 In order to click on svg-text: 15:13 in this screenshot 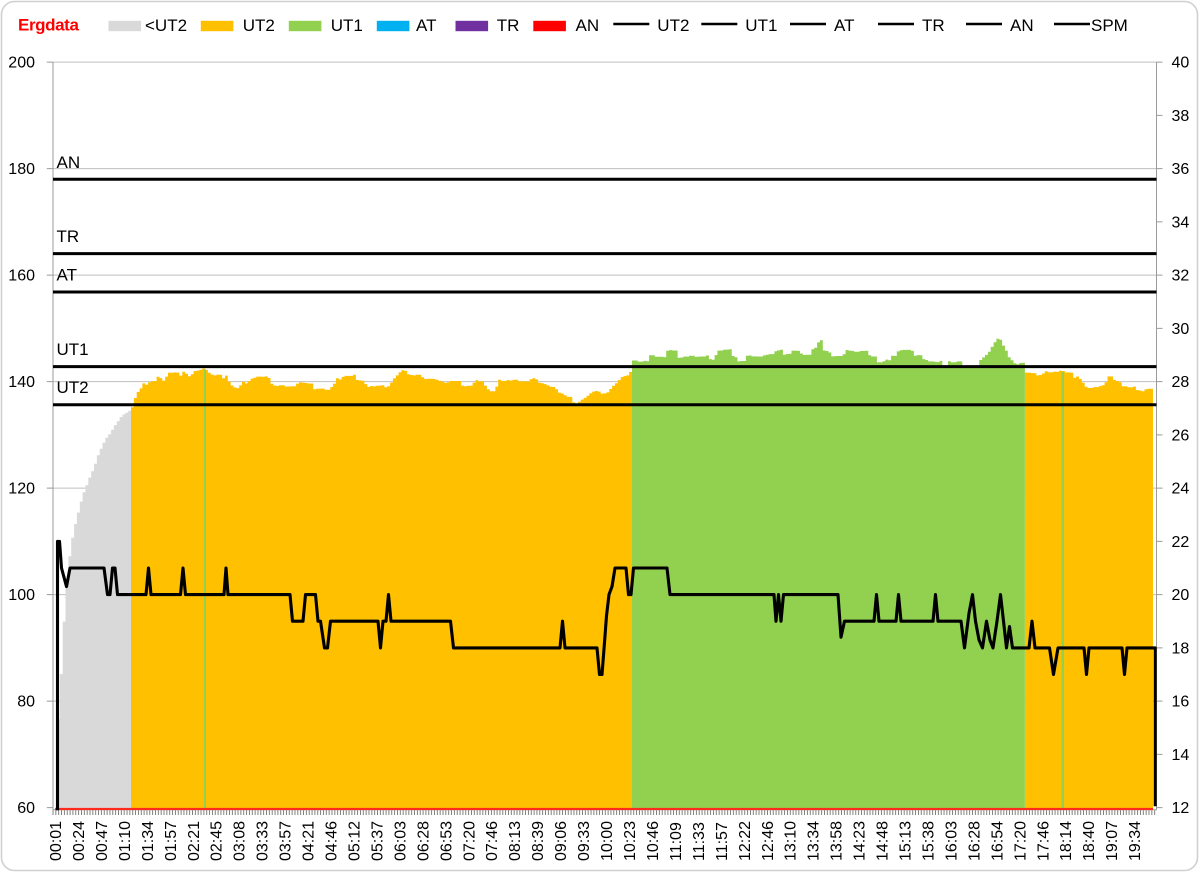, I will do `click(906, 841)`.